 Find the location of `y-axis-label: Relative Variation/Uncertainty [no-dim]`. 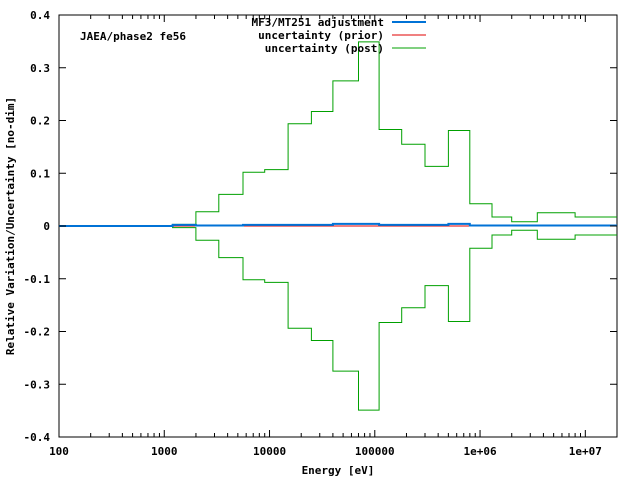

y-axis-label: Relative Variation/Uncertainty [no-dim] is located at coordinates (10, 226).